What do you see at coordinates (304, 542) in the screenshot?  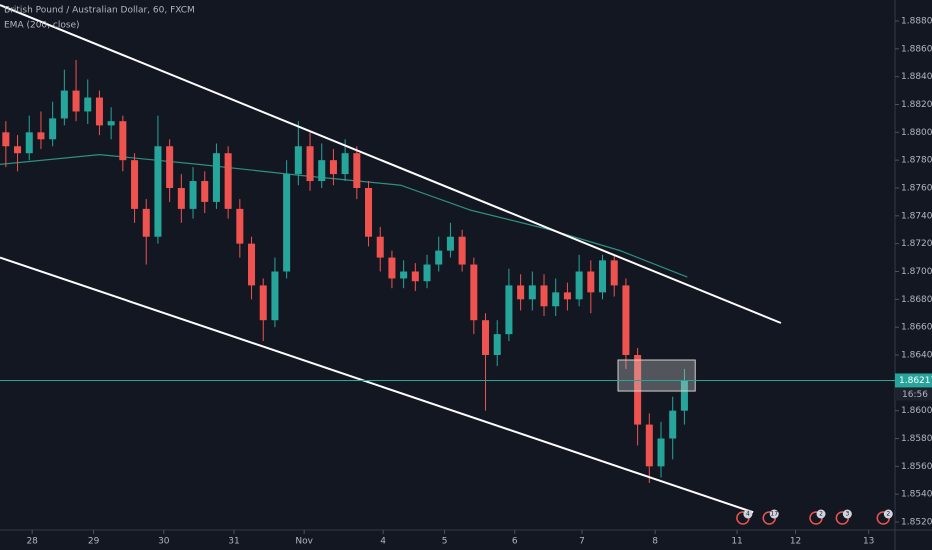 I see `x-tick-label: Nov` at bounding box center [304, 542].